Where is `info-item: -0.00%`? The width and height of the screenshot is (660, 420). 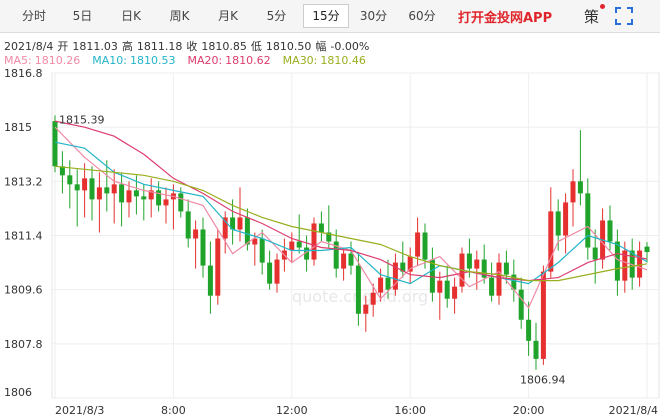 info-item: -0.00% is located at coordinates (350, 46).